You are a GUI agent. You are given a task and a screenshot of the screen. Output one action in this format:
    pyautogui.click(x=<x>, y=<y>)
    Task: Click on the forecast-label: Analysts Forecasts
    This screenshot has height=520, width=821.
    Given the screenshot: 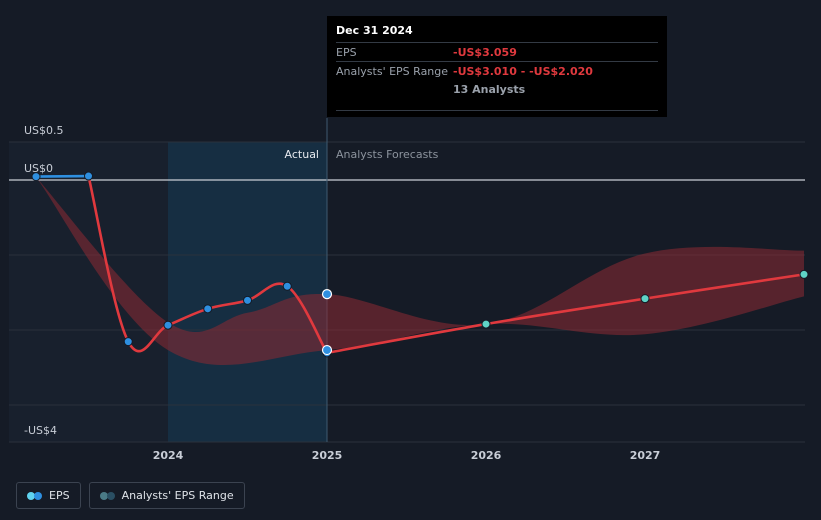 What is the action you would take?
    pyautogui.click(x=387, y=154)
    